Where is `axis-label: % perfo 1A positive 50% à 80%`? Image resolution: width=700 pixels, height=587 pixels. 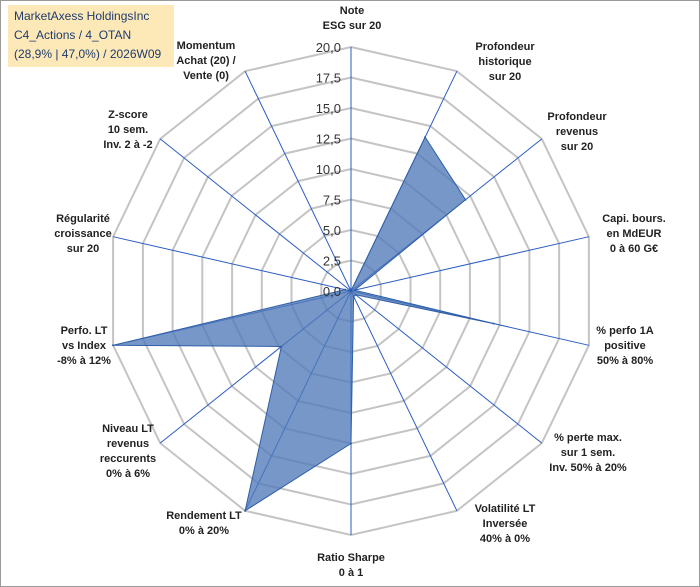
axis-label: % perfo 1A positive 50% à 80% is located at coordinates (625, 346).